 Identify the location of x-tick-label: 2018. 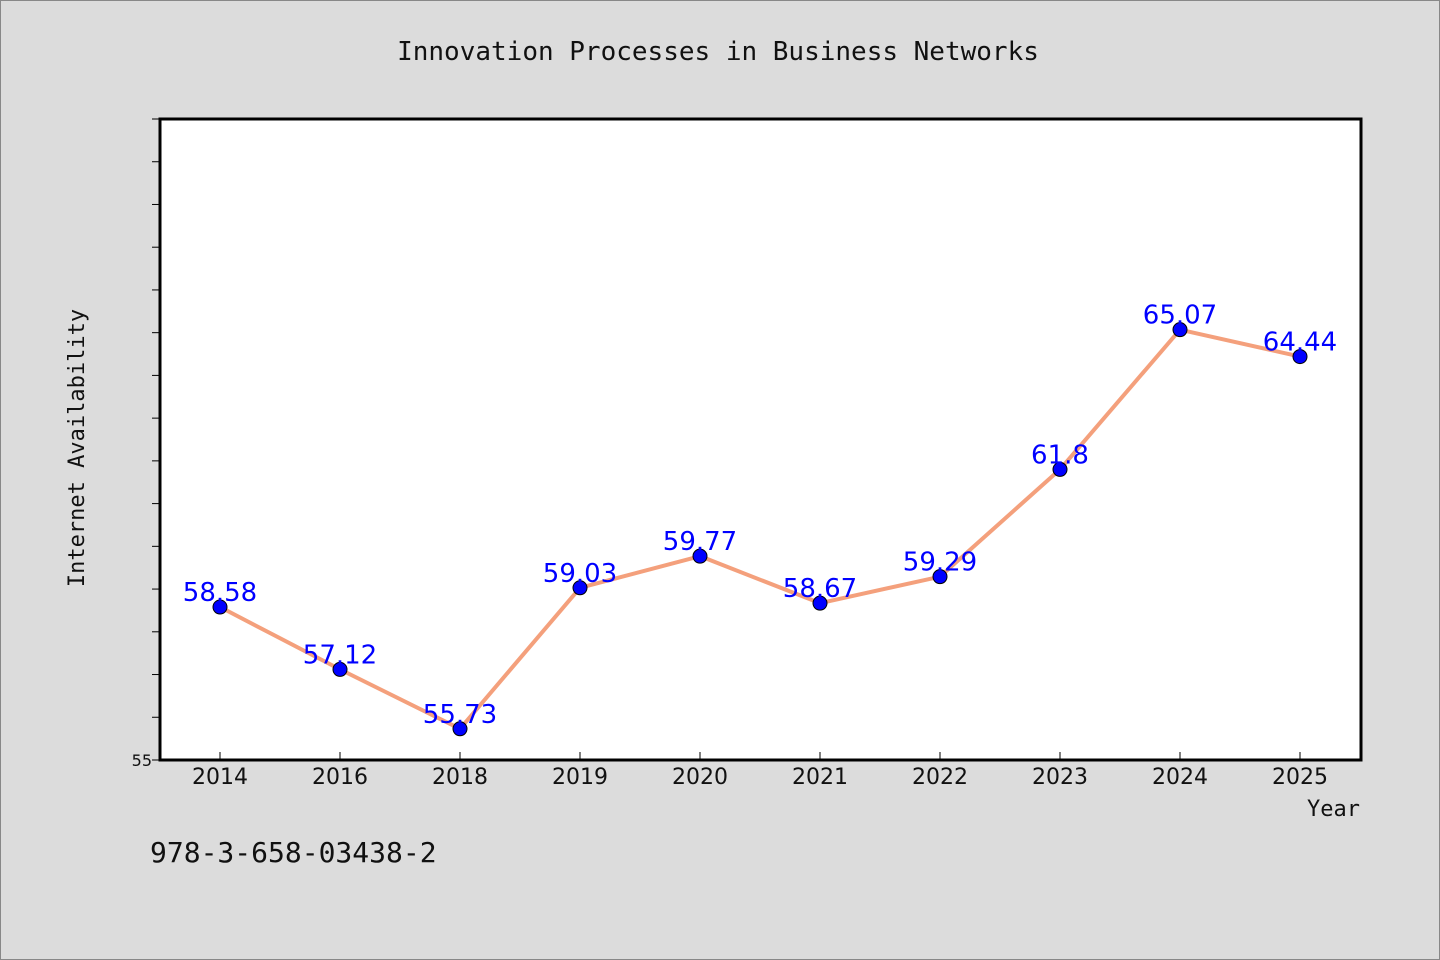
(460, 777).